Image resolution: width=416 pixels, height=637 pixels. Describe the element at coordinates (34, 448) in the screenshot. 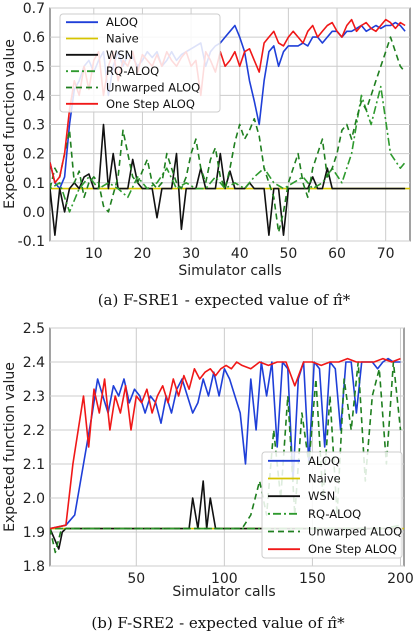

I see `chart-b-y-ticks: 1.8 1.9 2.0 2.1 2.2 2.3 2.4 2.5` at that location.